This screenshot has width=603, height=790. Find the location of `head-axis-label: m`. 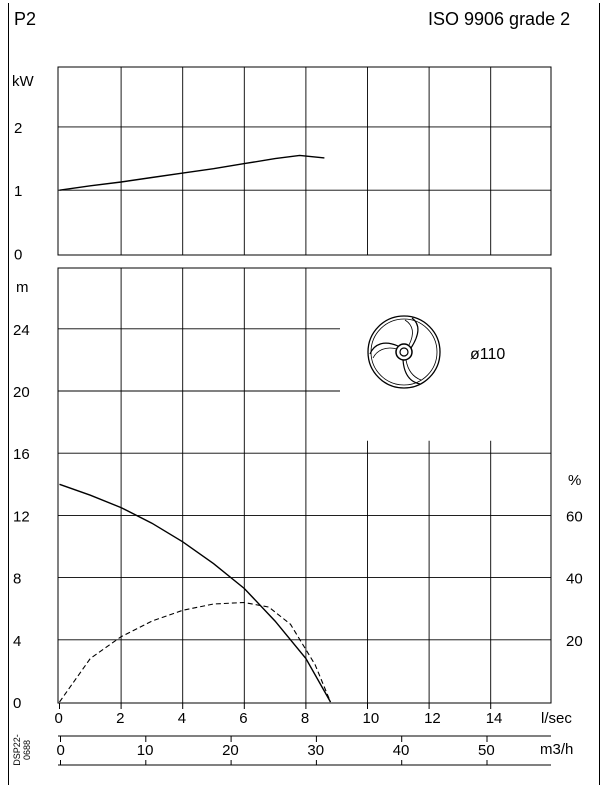

head-axis-label: m is located at coordinates (22, 287).